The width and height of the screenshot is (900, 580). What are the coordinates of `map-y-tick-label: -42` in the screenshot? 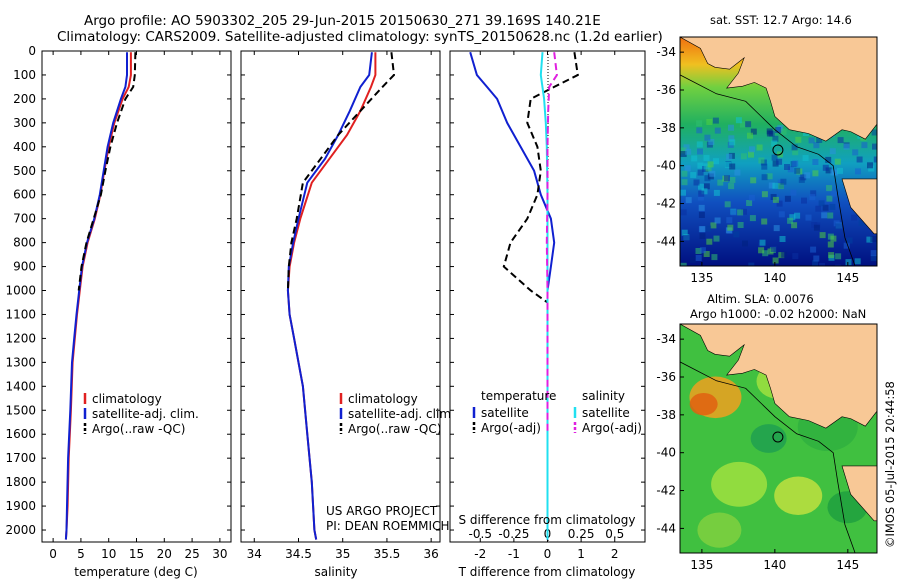 It's located at (666, 491).